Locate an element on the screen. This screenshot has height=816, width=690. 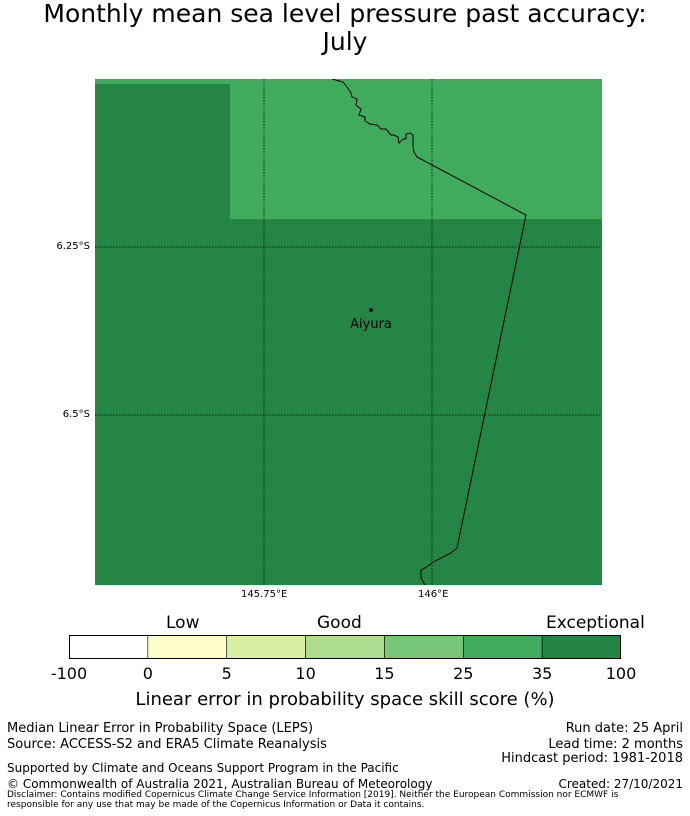
colorbar-outline is located at coordinates (345, 647).